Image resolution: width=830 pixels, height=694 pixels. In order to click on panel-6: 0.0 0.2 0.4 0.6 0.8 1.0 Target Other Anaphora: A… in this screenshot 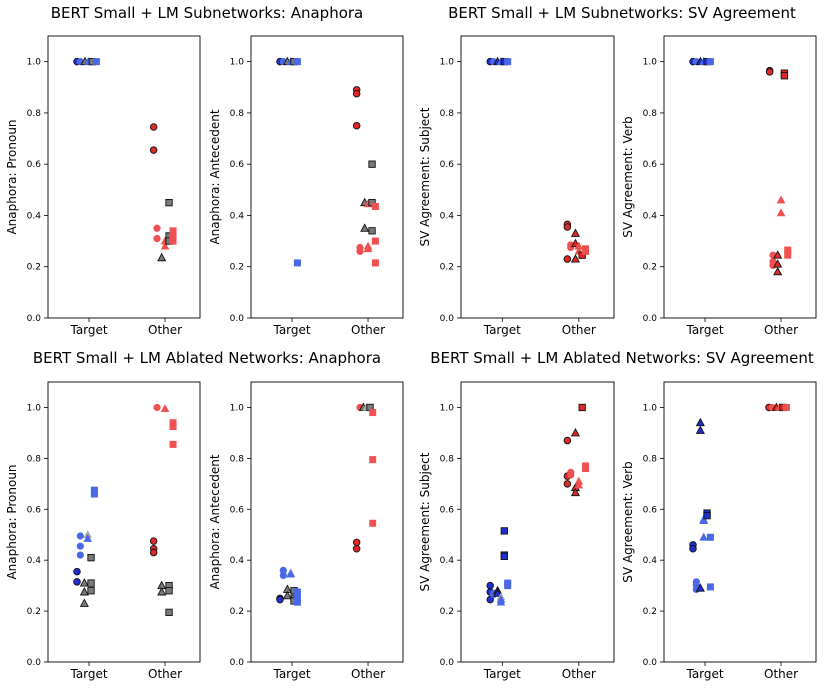, I will do `click(306, 531)`.